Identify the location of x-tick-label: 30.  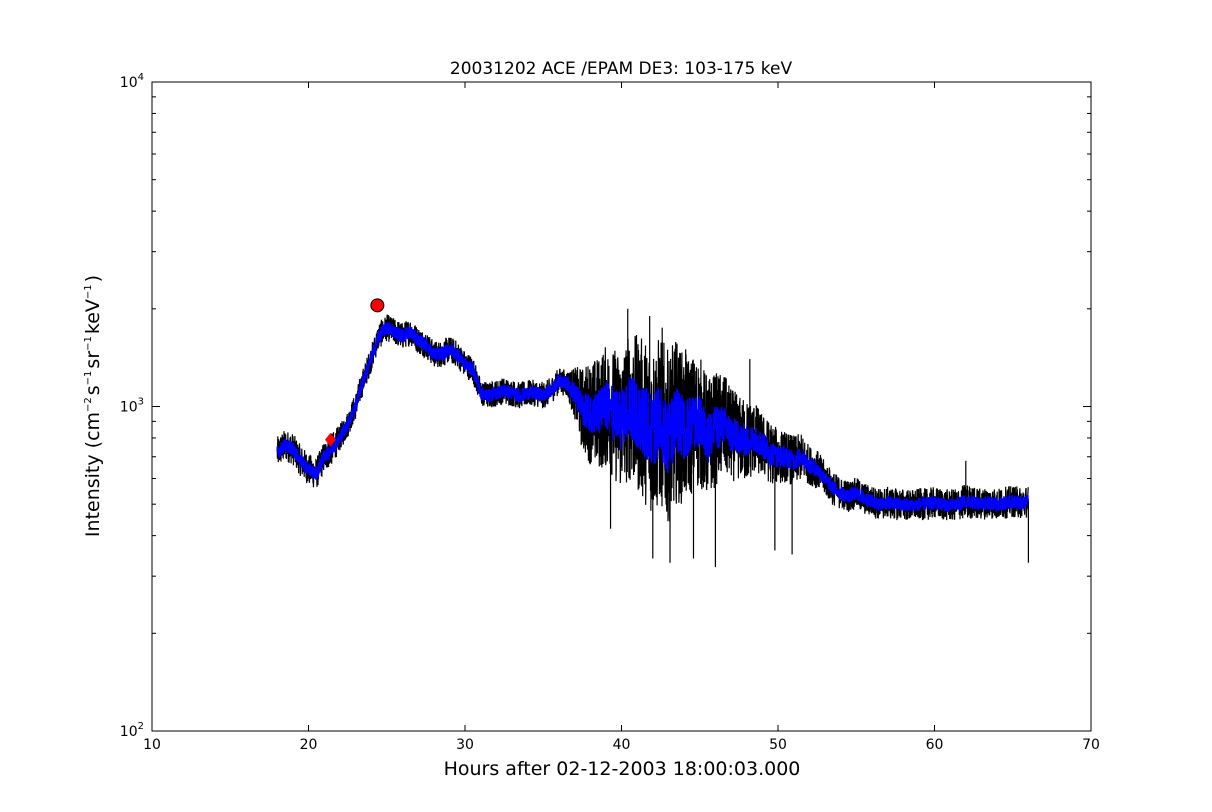
(465, 745).